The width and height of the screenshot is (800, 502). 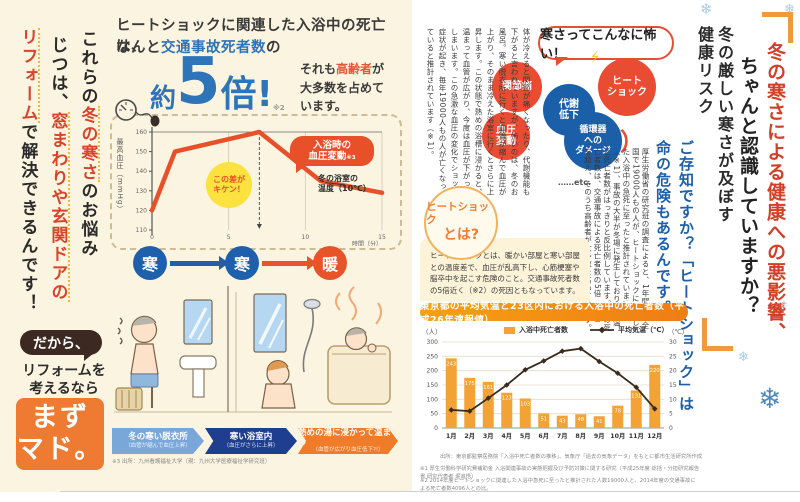 I want to click on svg-text: 12月, so click(x=654, y=436).